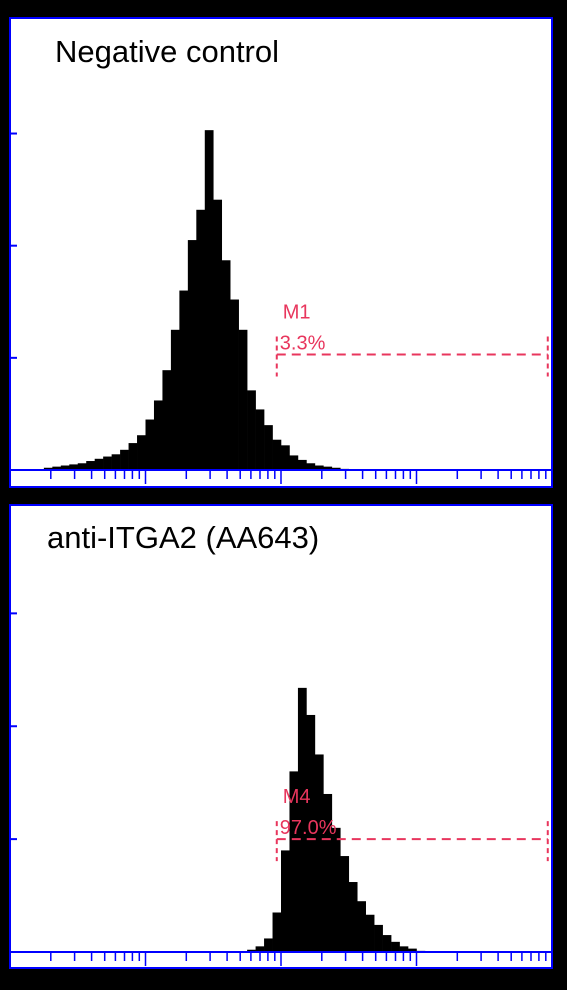 This screenshot has width=567, height=990. Describe the element at coordinates (297, 312) in the screenshot. I see `marker-name: M1` at that location.